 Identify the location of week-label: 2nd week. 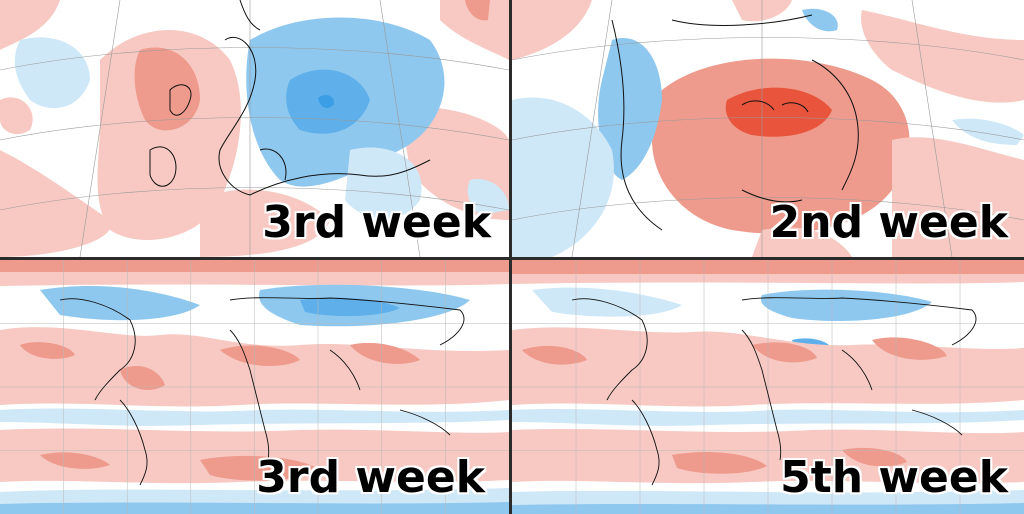
(888, 222).